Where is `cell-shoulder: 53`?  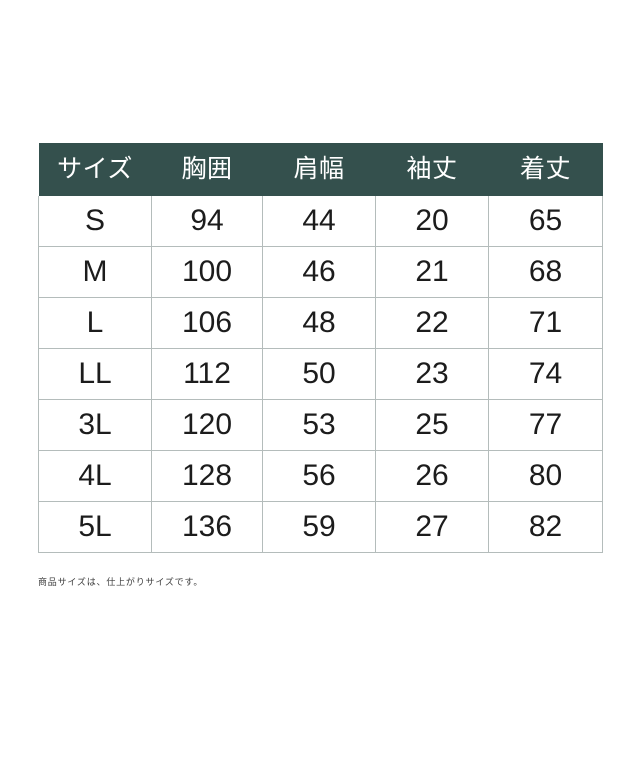
cell-shoulder: 53 is located at coordinates (319, 425).